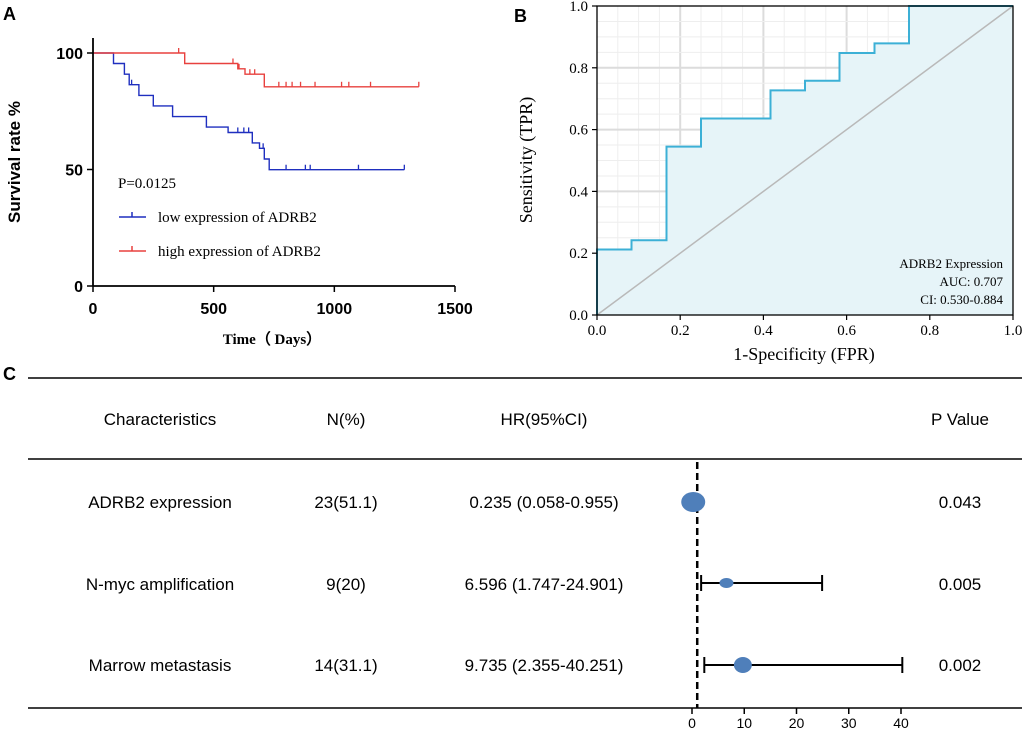 The width and height of the screenshot is (1026, 731). I want to click on forest-x-tick-label: 20, so click(797, 723).